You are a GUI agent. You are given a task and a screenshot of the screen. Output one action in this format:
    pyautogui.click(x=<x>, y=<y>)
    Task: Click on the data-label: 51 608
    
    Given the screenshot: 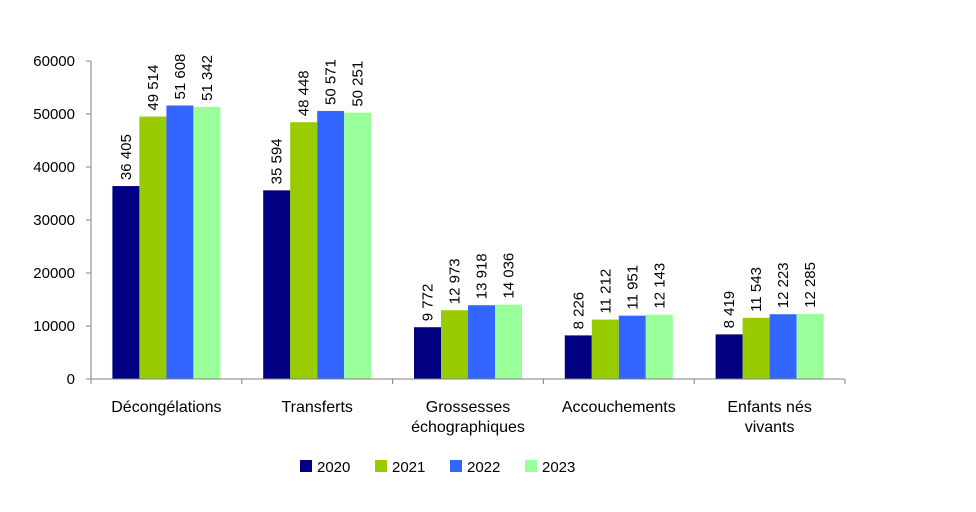 What is the action you would take?
    pyautogui.click(x=180, y=77)
    